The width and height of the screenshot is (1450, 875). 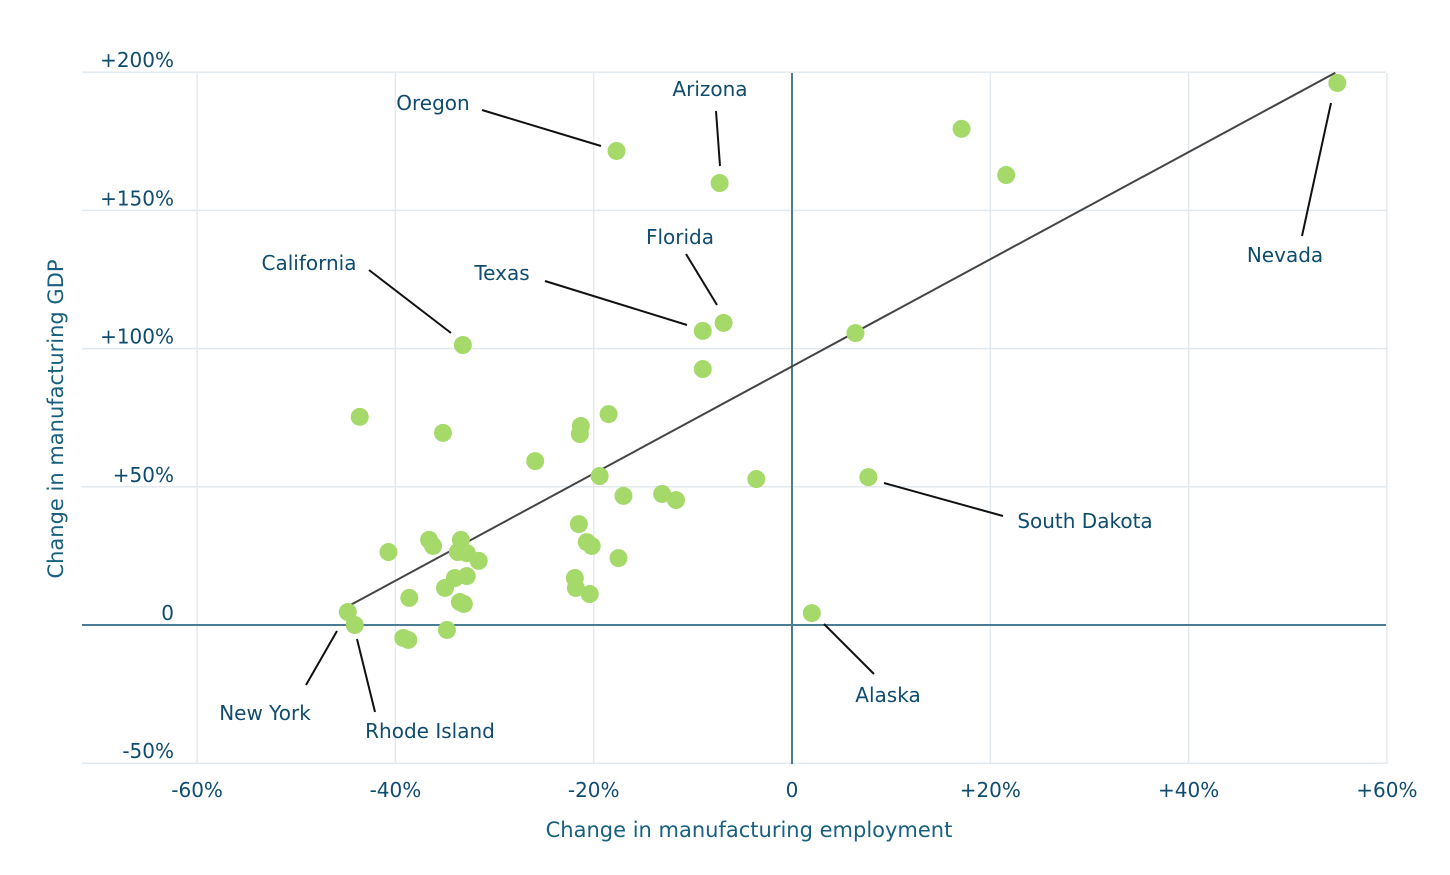 I want to click on x-tick-label: -60%, so click(x=197, y=790).